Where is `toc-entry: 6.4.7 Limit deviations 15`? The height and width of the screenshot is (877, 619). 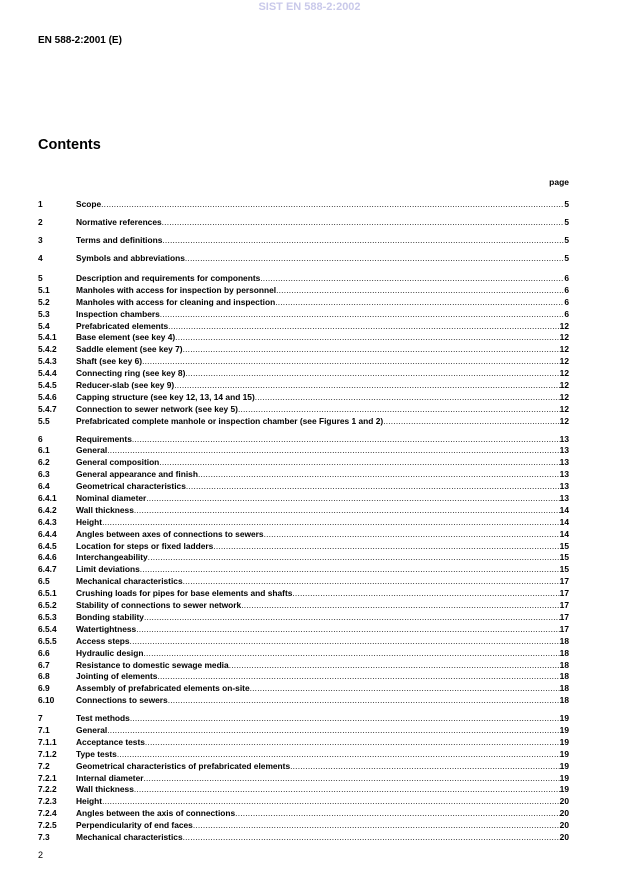
toc-entry: 6.4.7 Limit deviations 15 is located at coordinates (303, 570).